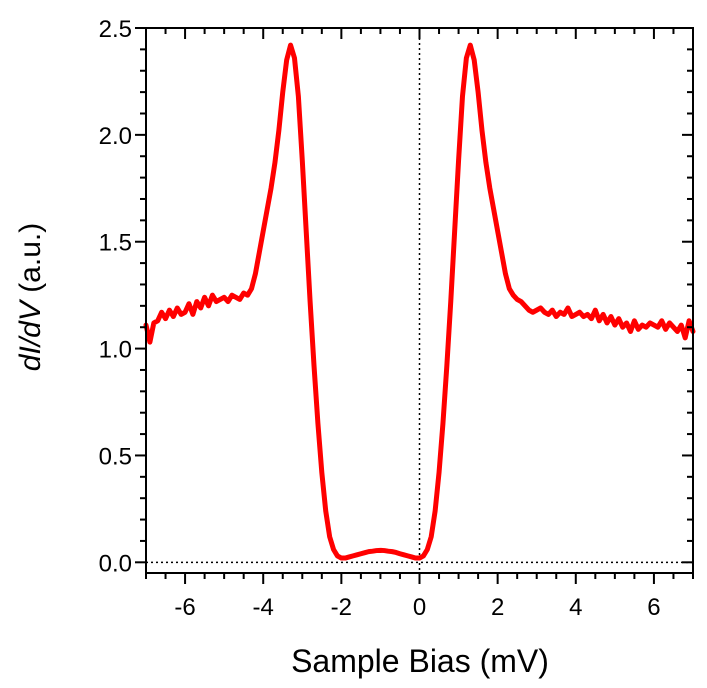  I want to click on x-axis-title: Sample Bias (mV), so click(420, 661).